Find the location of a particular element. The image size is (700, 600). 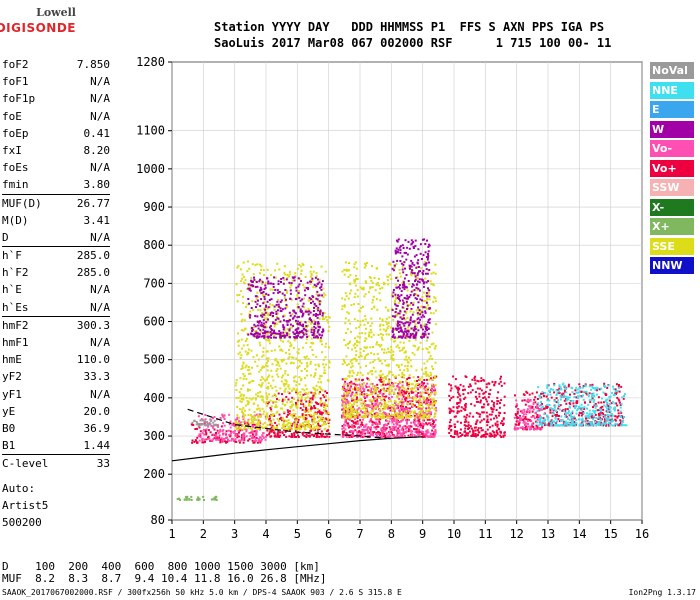

x-tick-label: 9 is located at coordinates (422, 534).